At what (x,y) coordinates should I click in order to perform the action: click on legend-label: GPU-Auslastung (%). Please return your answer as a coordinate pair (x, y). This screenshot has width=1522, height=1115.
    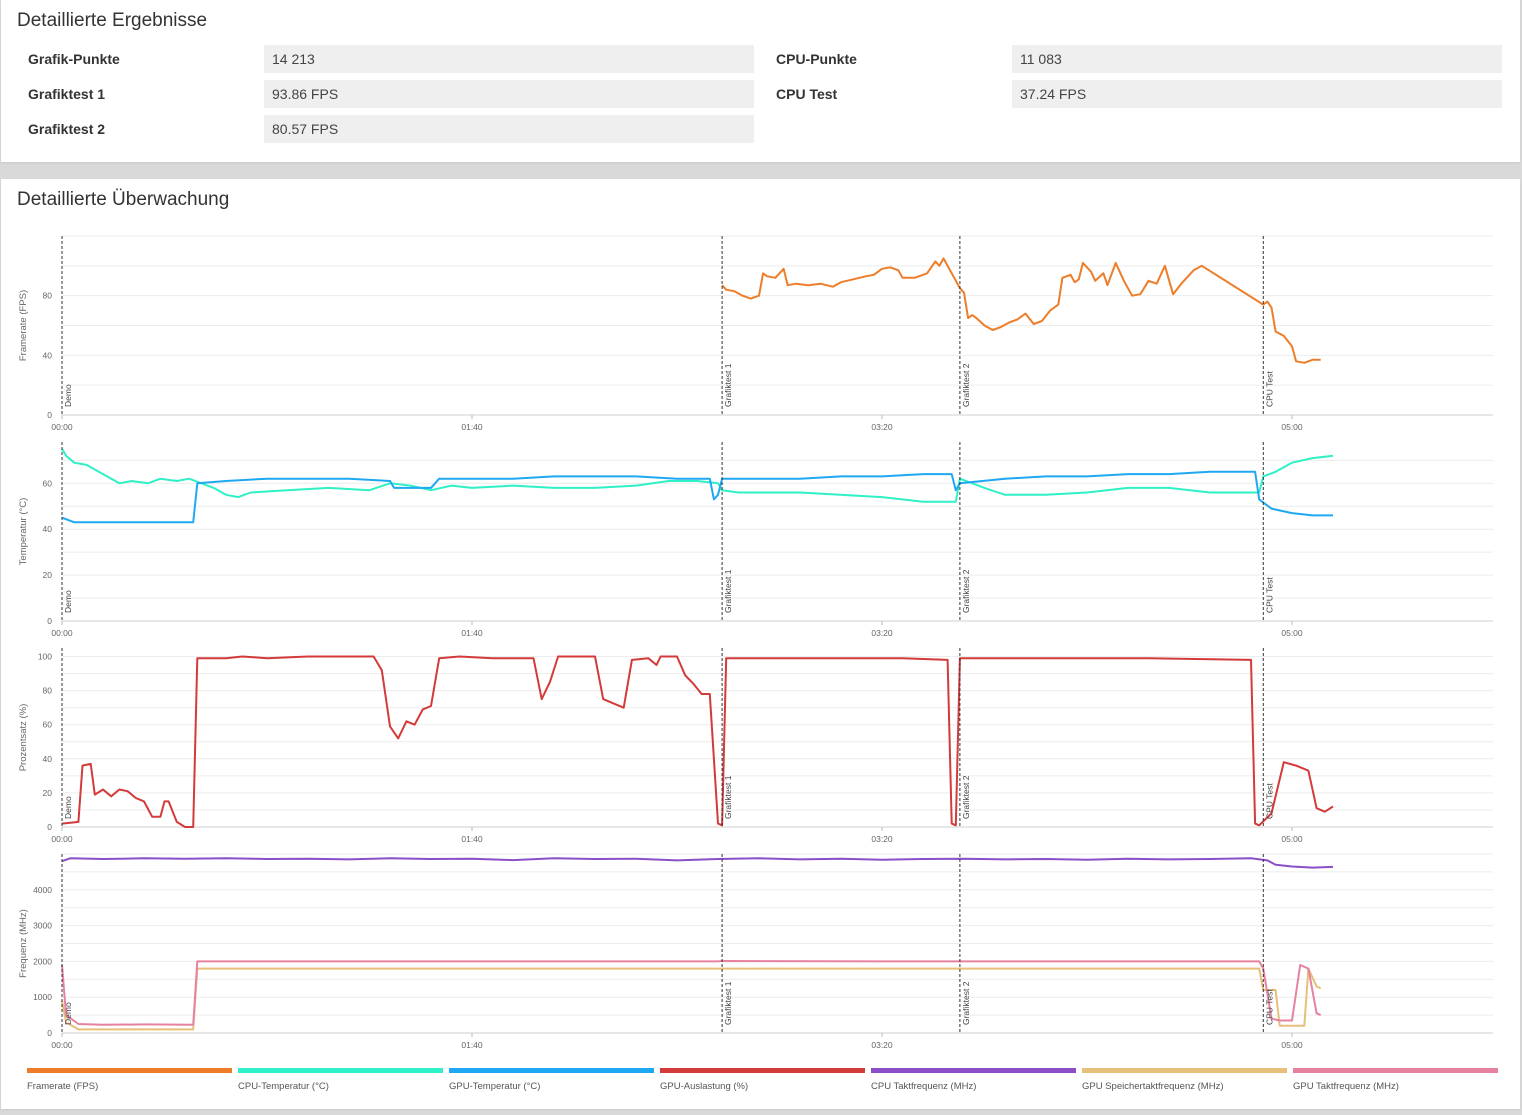
    Looking at the image, I should click on (704, 1086).